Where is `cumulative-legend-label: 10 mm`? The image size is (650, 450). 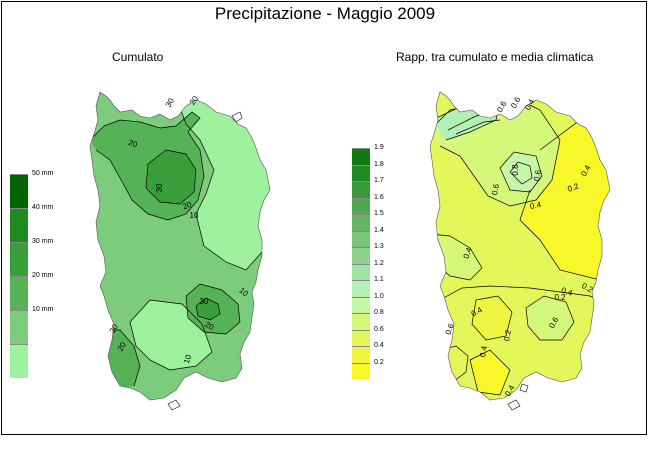 cumulative-legend-label: 10 mm is located at coordinates (43, 309).